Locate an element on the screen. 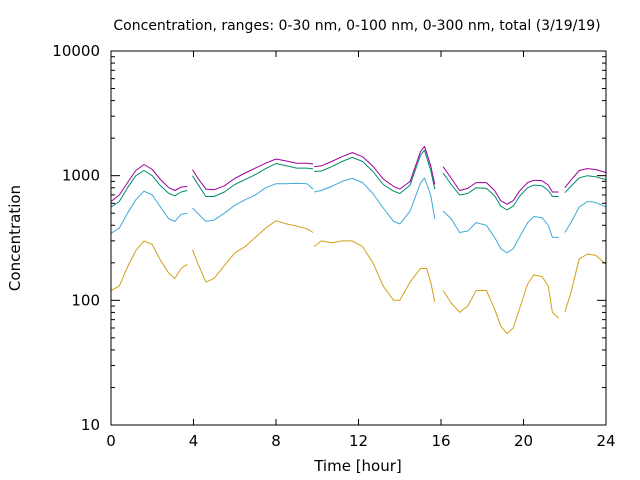 The height and width of the screenshot is (480, 640). y-tick-label: 100 is located at coordinates (85, 300).